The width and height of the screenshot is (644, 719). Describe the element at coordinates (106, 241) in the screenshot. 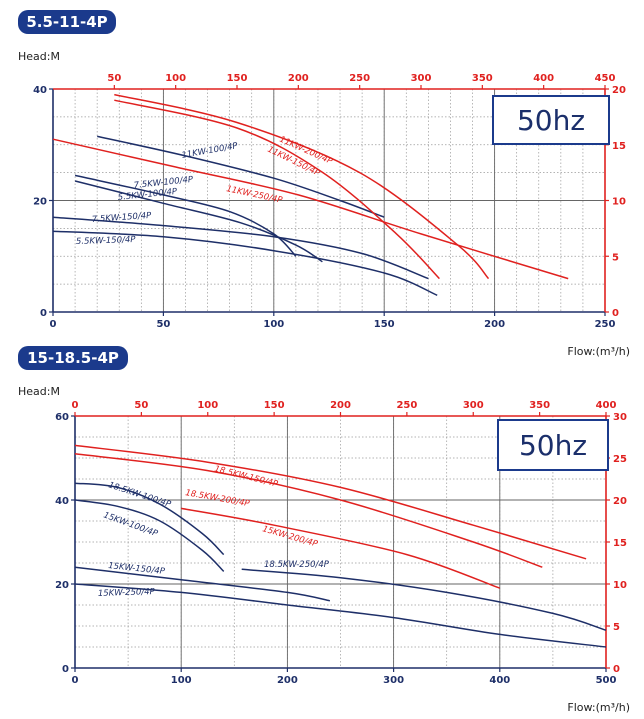

I see `curve-label: 5.5KW-150/4P` at that location.